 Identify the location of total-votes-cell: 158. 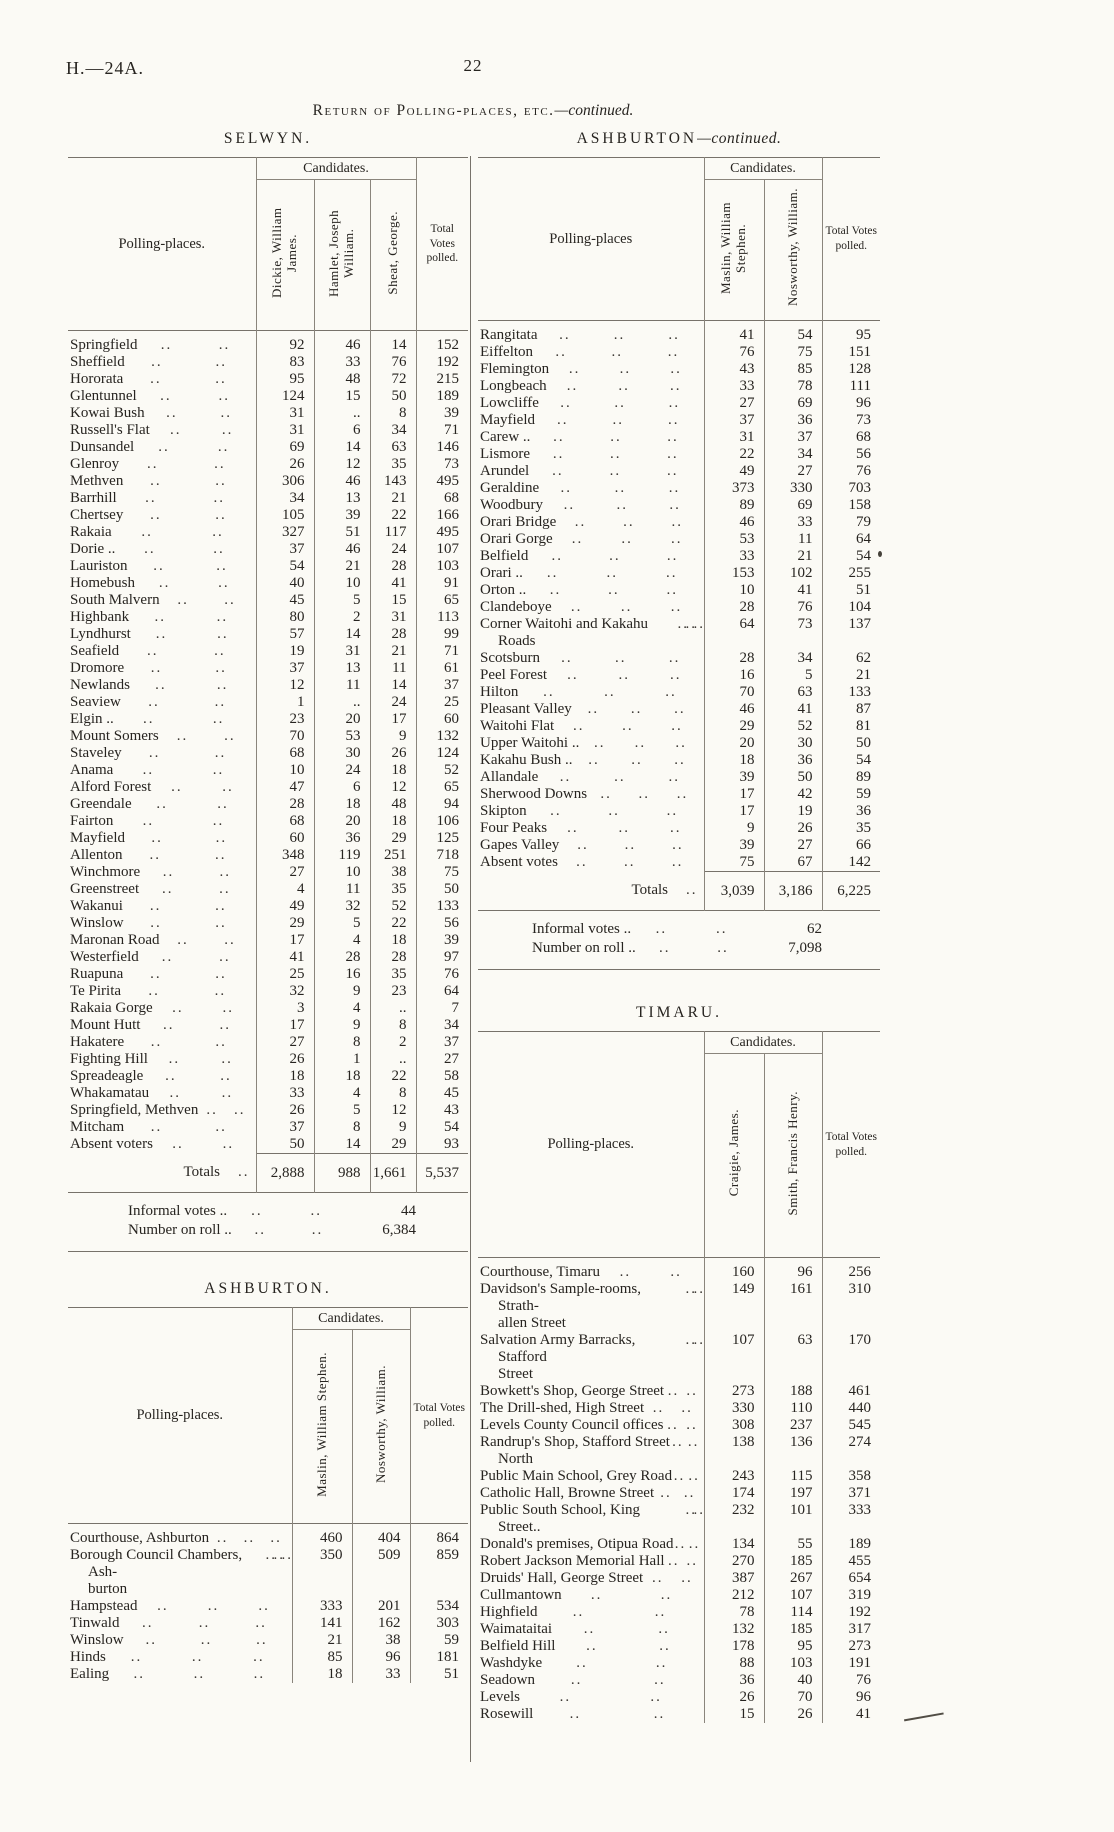
(850, 505).